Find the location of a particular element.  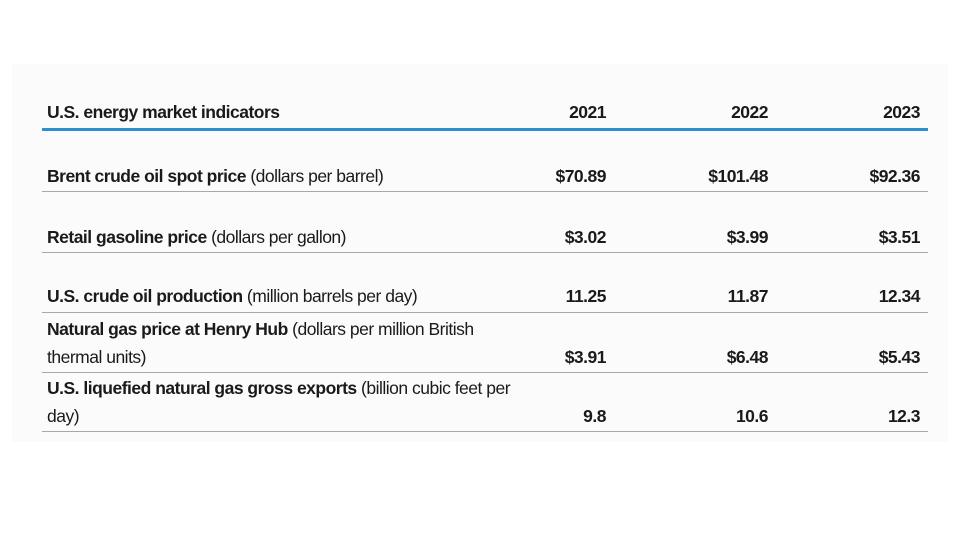

indicator-name: Brent crude oil spot price is located at coordinates (146, 176).